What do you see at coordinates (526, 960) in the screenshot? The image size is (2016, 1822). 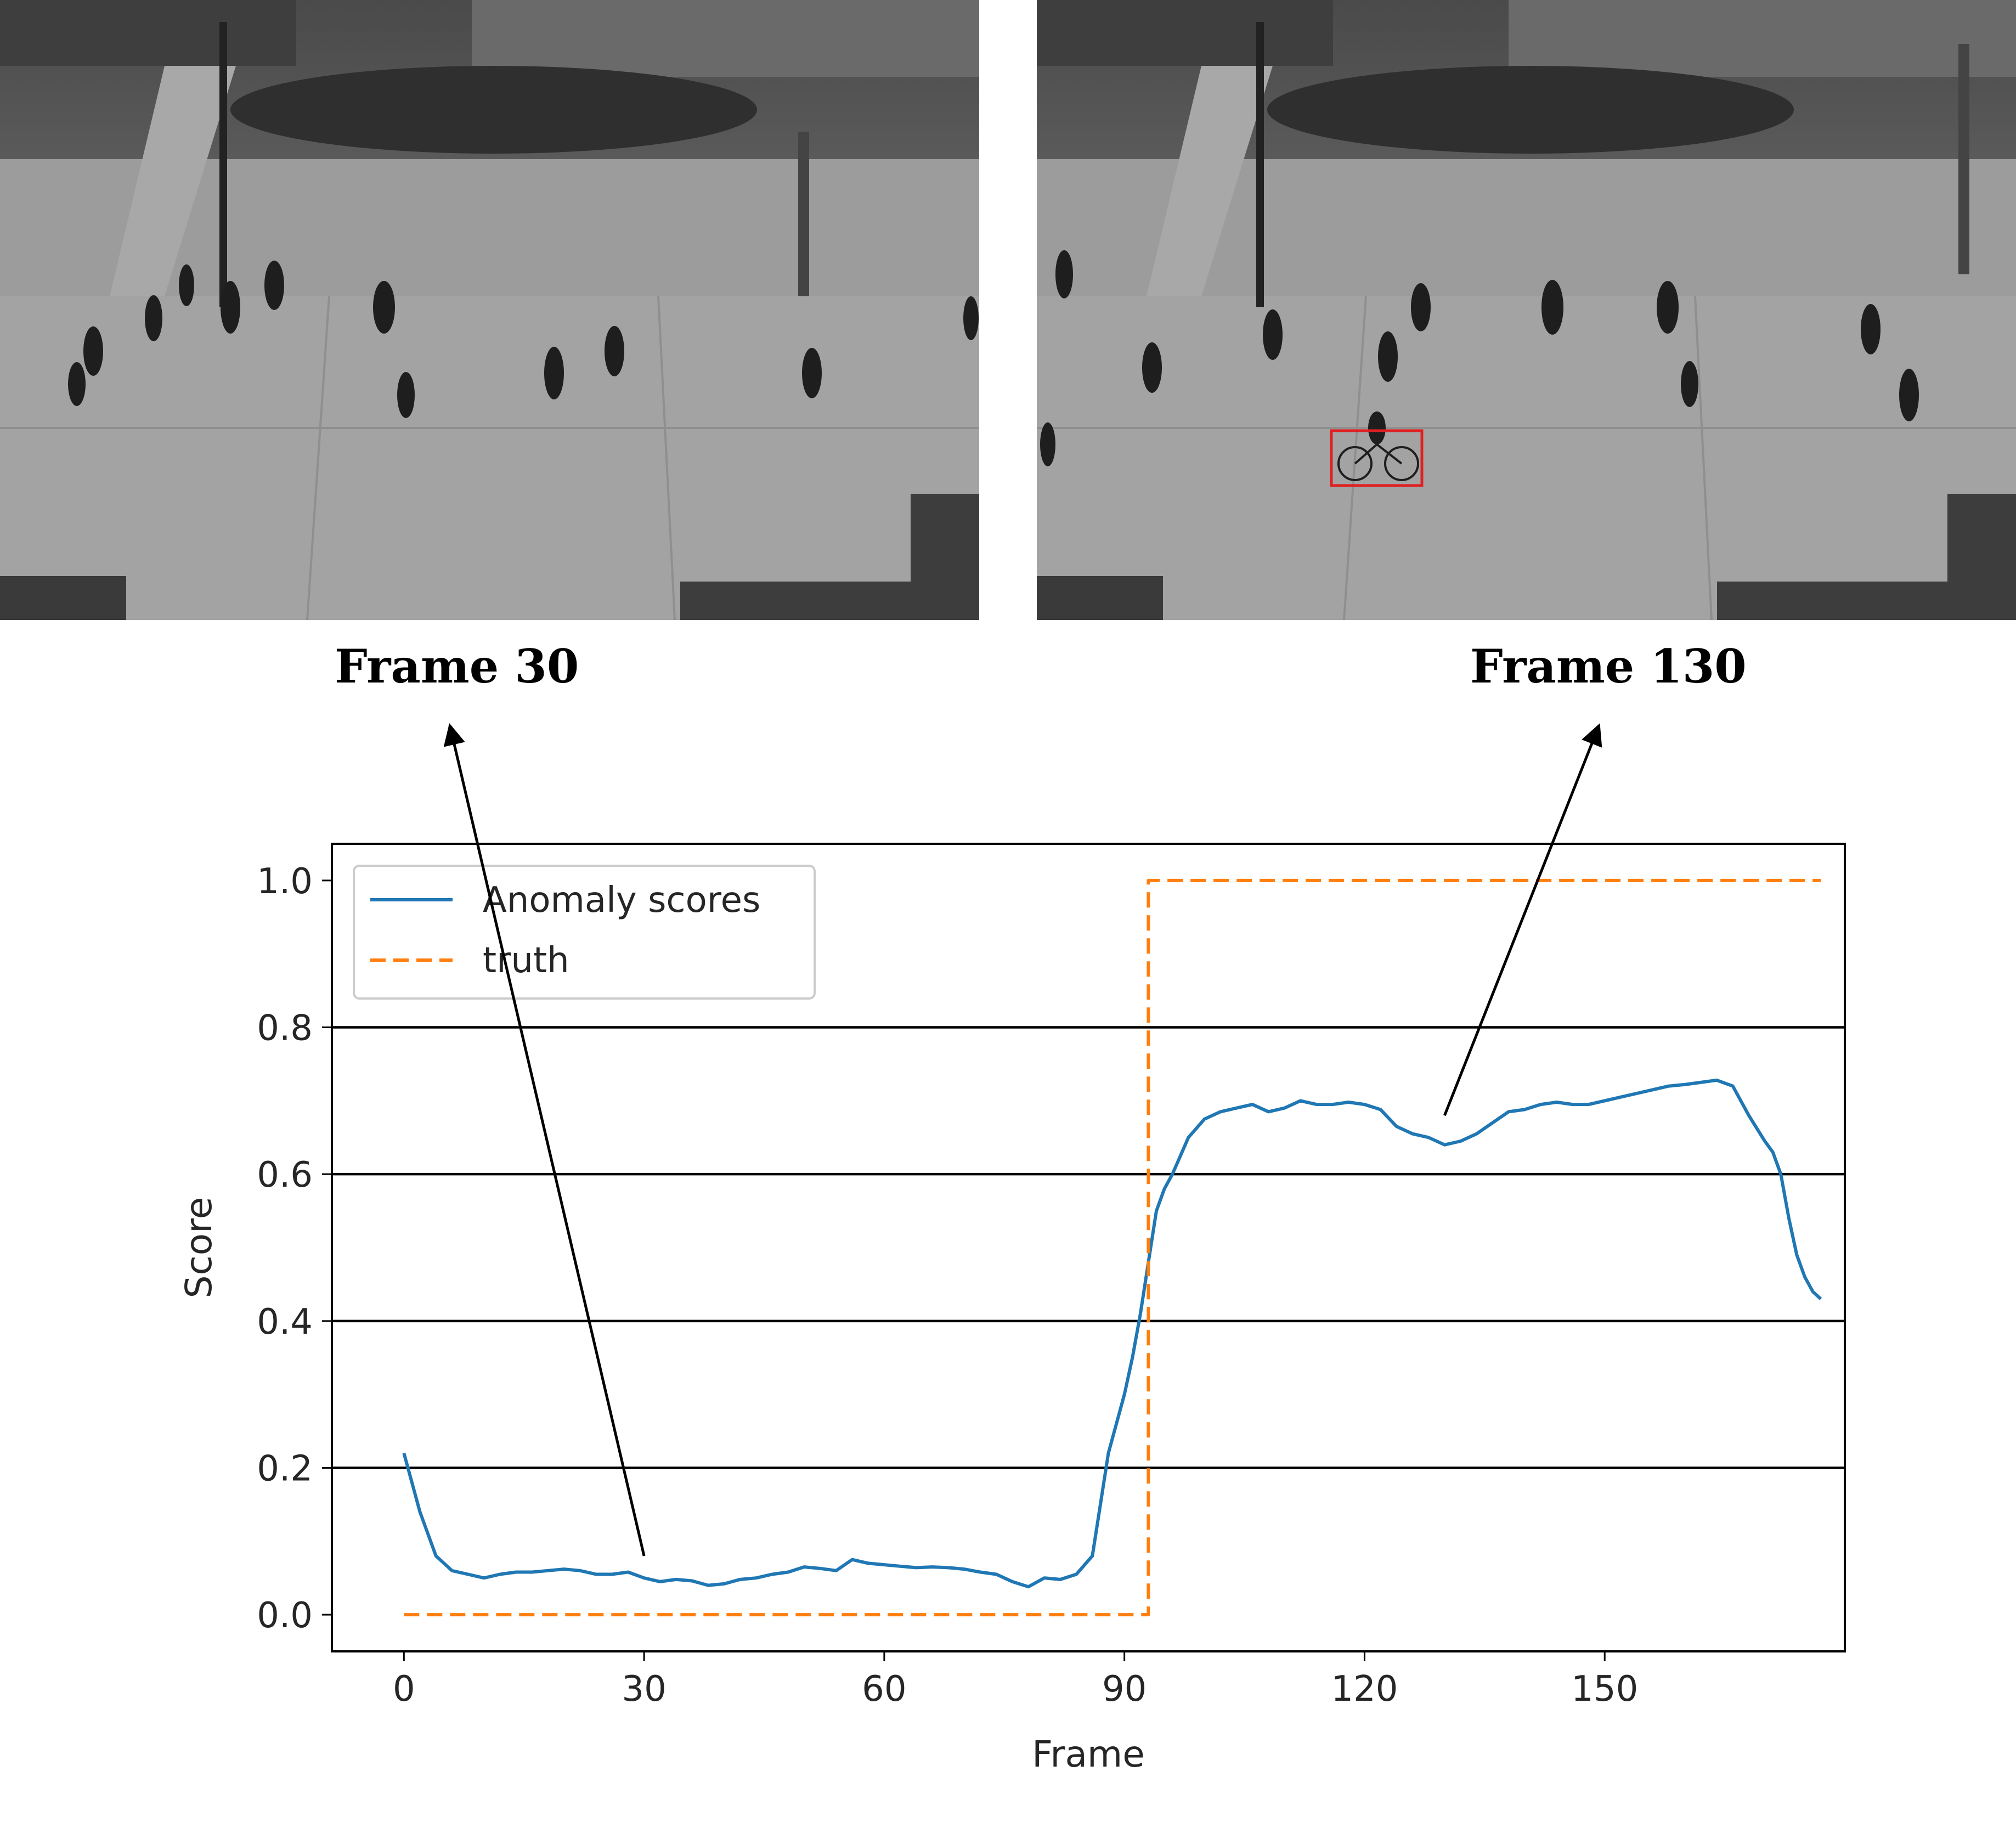 I see `legend-label: truth` at bounding box center [526, 960].